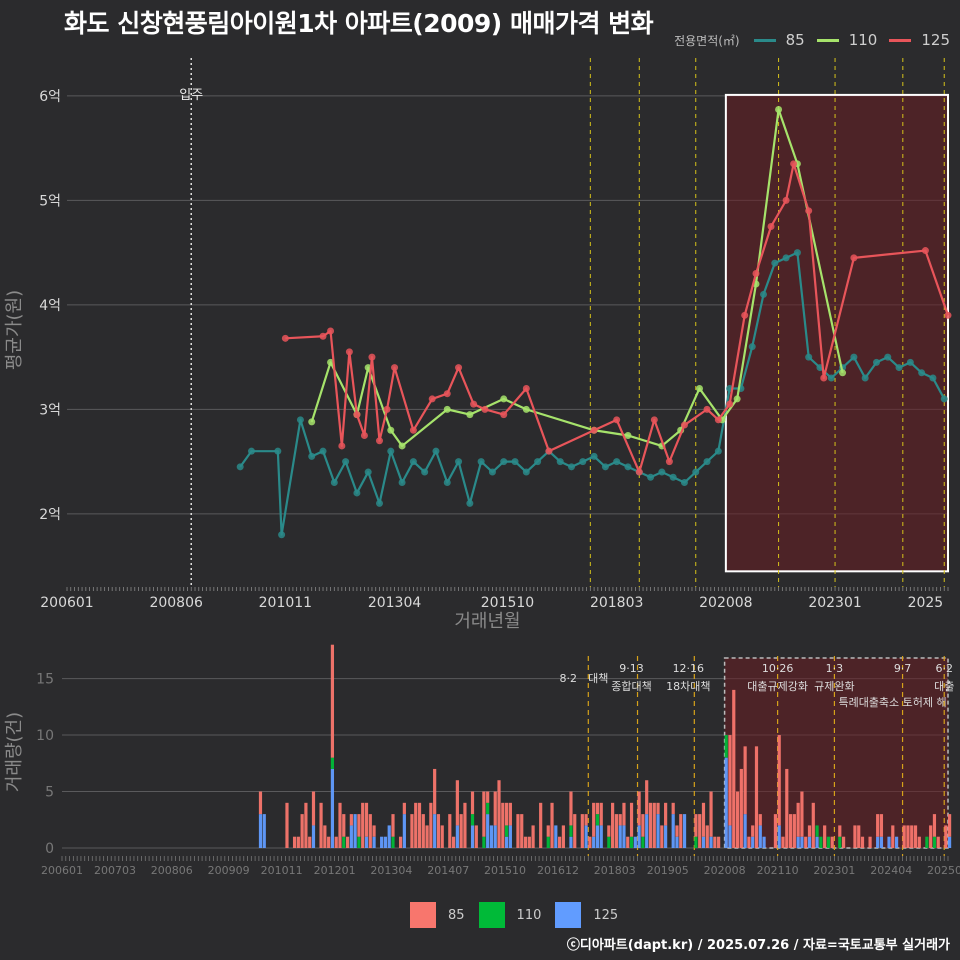  What do you see at coordinates (812, 40) in the screenshot?
I see `line-legend: 전용면적(㎡) 85 110 125` at bounding box center [812, 40].